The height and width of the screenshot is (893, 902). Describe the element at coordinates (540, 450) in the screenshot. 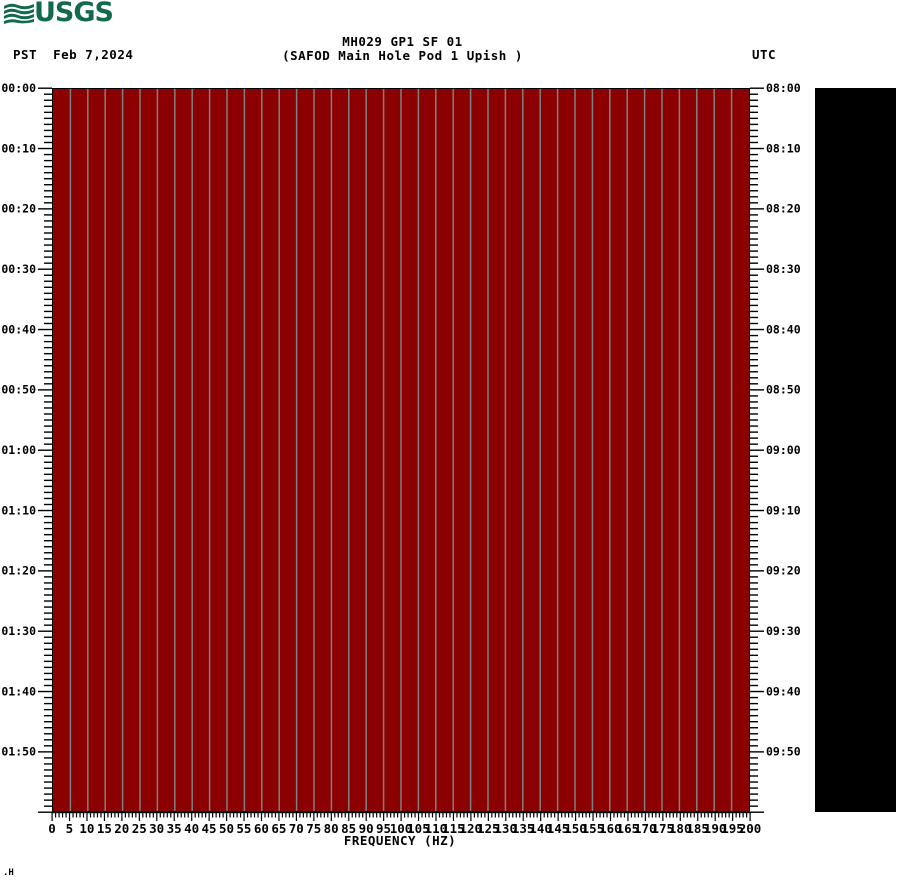

I see `gridline-140hz` at that location.